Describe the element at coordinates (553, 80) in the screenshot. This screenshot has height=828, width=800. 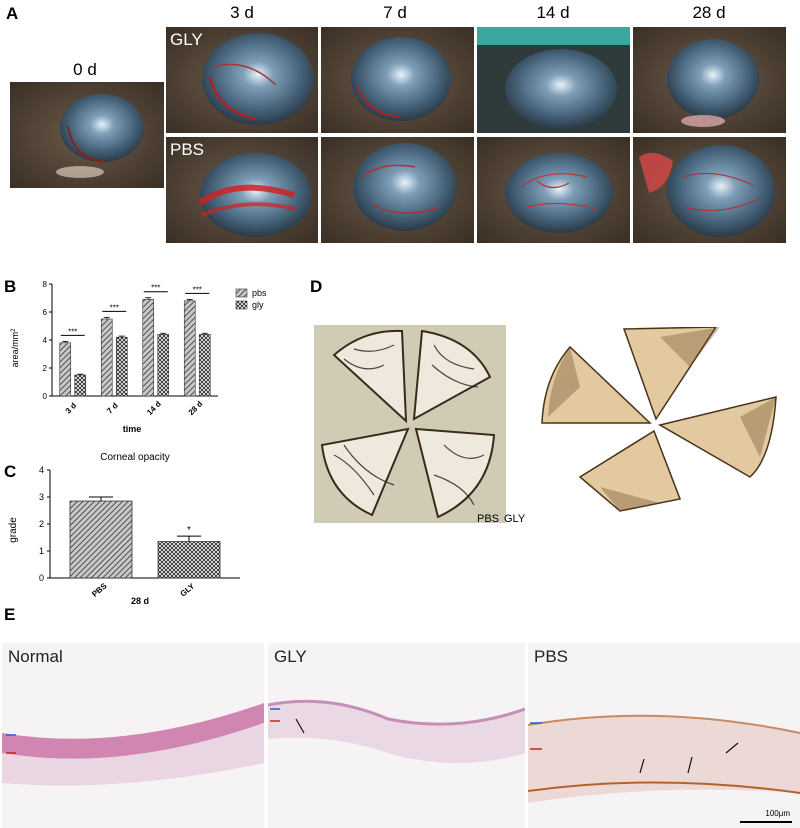
I see `eye-photo-gly-14d` at that location.